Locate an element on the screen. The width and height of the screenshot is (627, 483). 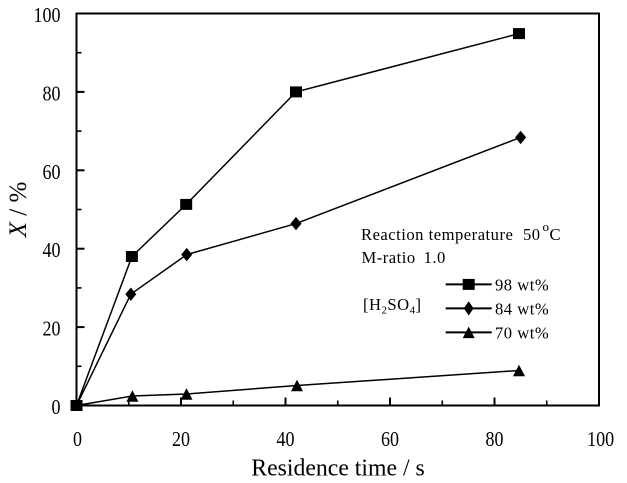
svg-text: [H2SO4] is located at coordinates (392, 306).